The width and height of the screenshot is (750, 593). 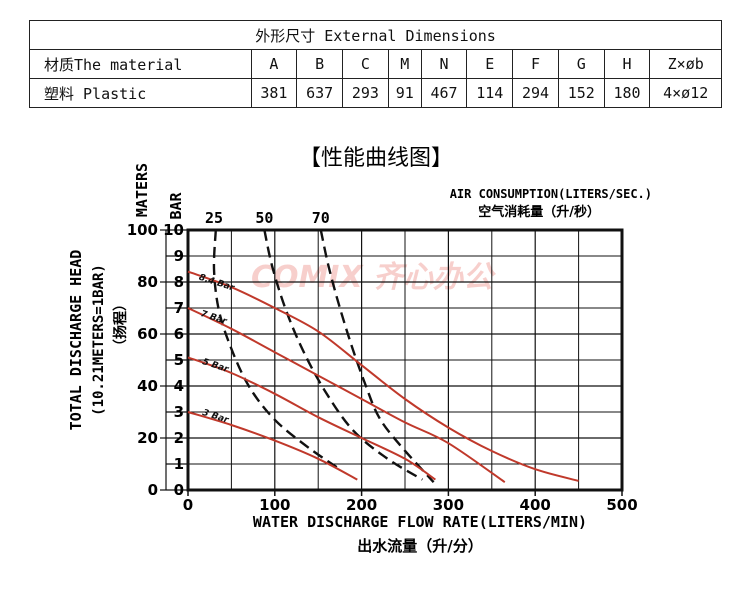 I want to click on air-consumption-label: AIR CONSUMPTION(LITERS/SEC.), so click(x=551, y=194).